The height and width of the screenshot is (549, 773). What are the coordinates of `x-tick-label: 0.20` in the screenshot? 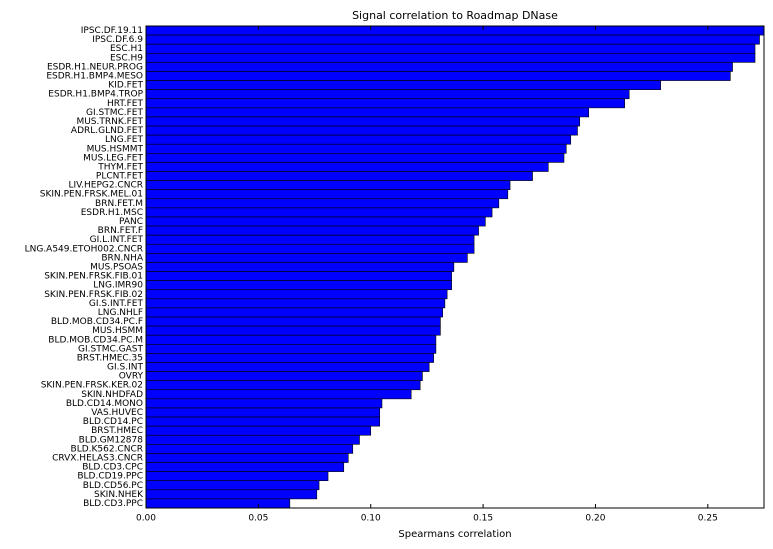 It's located at (595, 519).